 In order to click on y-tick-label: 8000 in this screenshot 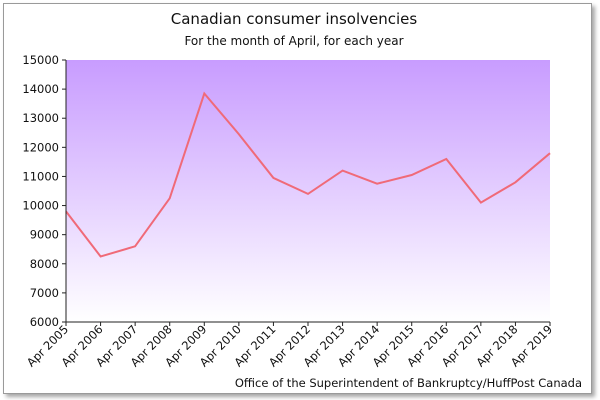, I will do `click(44, 264)`.